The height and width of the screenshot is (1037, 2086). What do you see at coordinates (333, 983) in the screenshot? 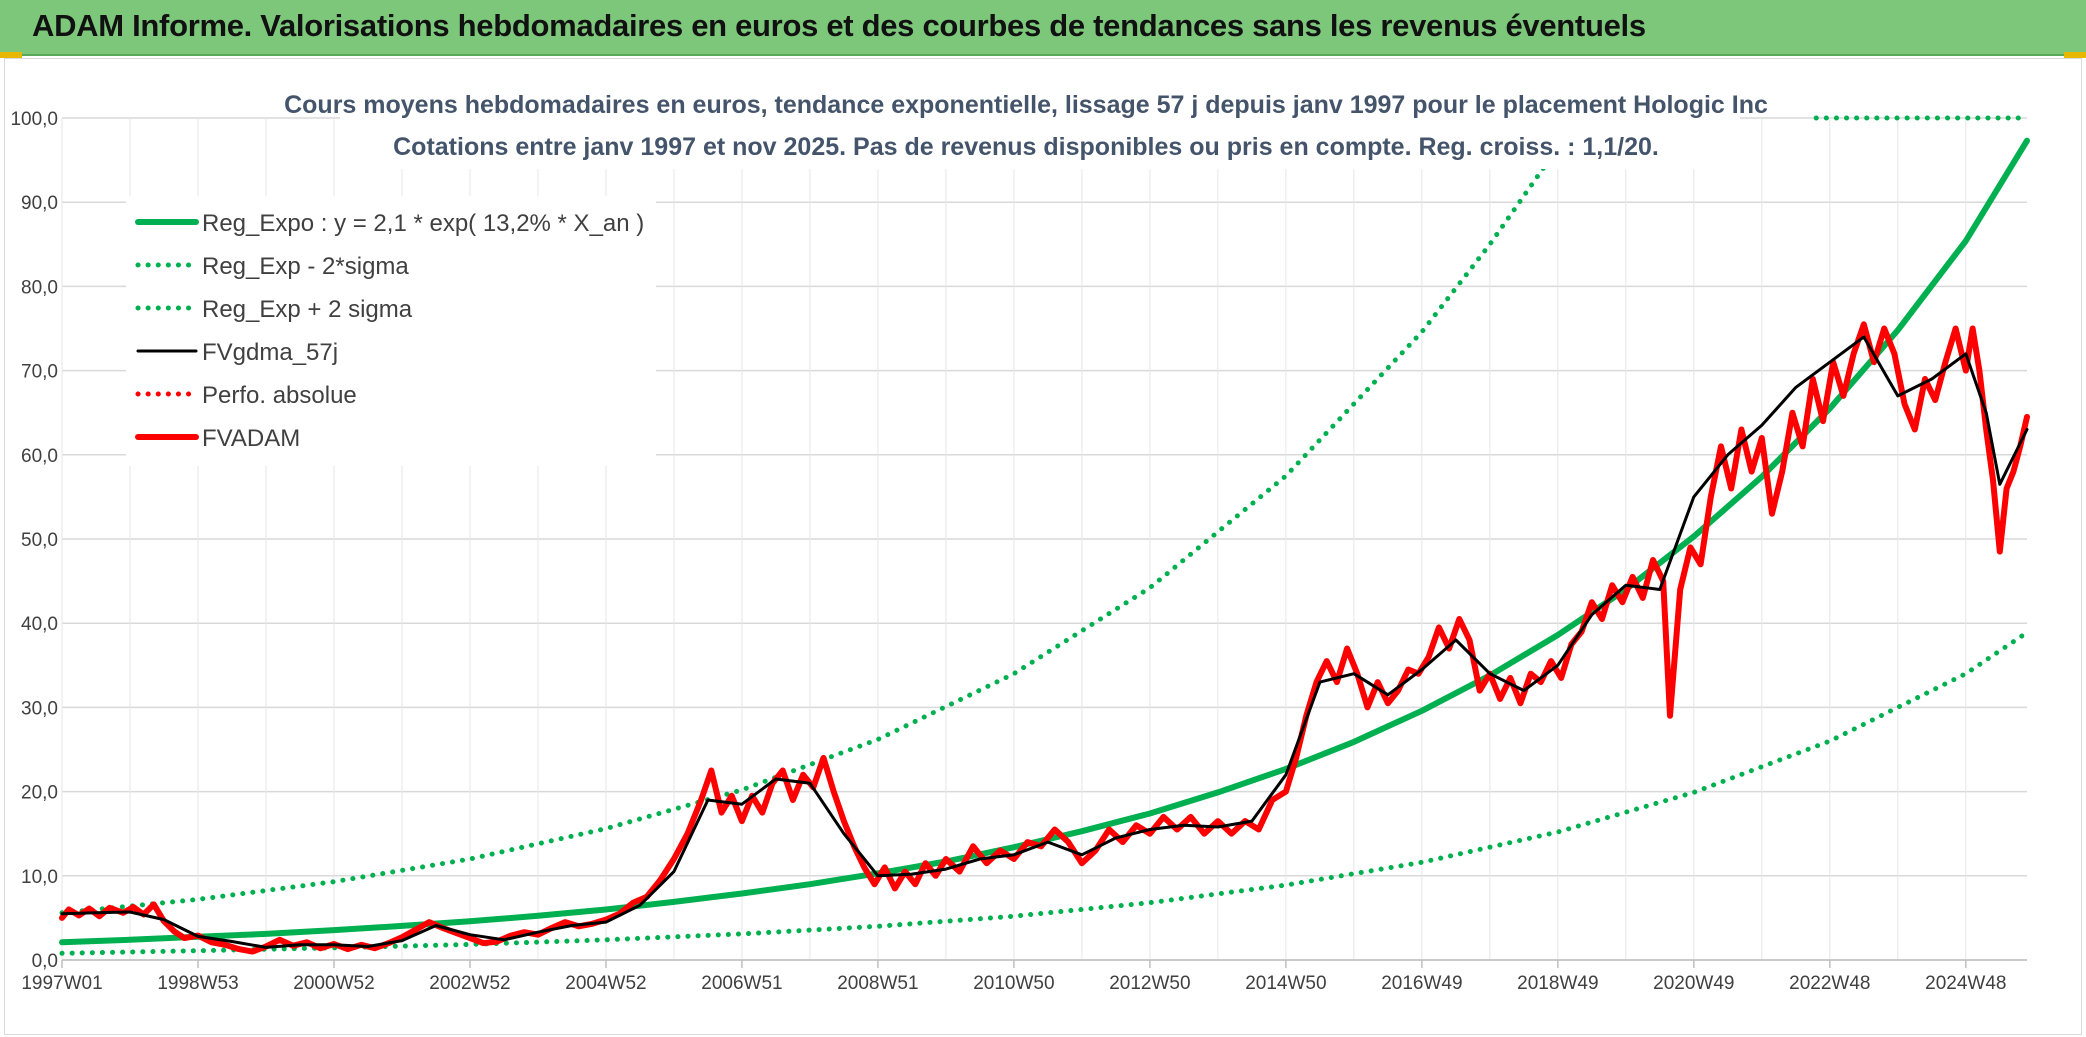
I see `x-tick-label: 2000W52` at bounding box center [333, 983].